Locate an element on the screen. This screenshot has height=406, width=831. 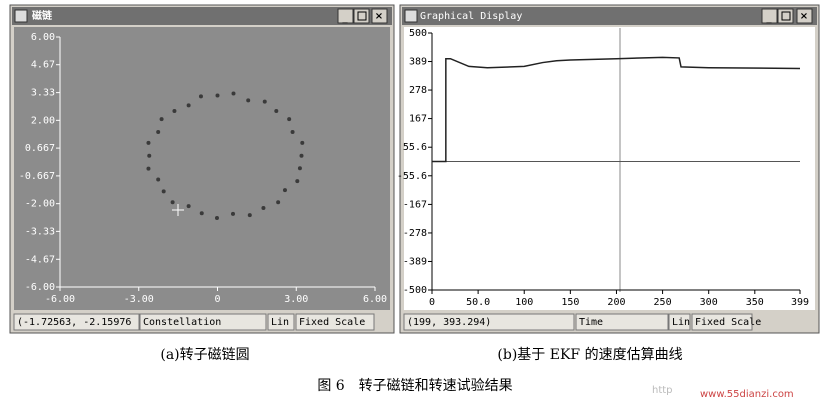
line is located at coordinates (616, 109).